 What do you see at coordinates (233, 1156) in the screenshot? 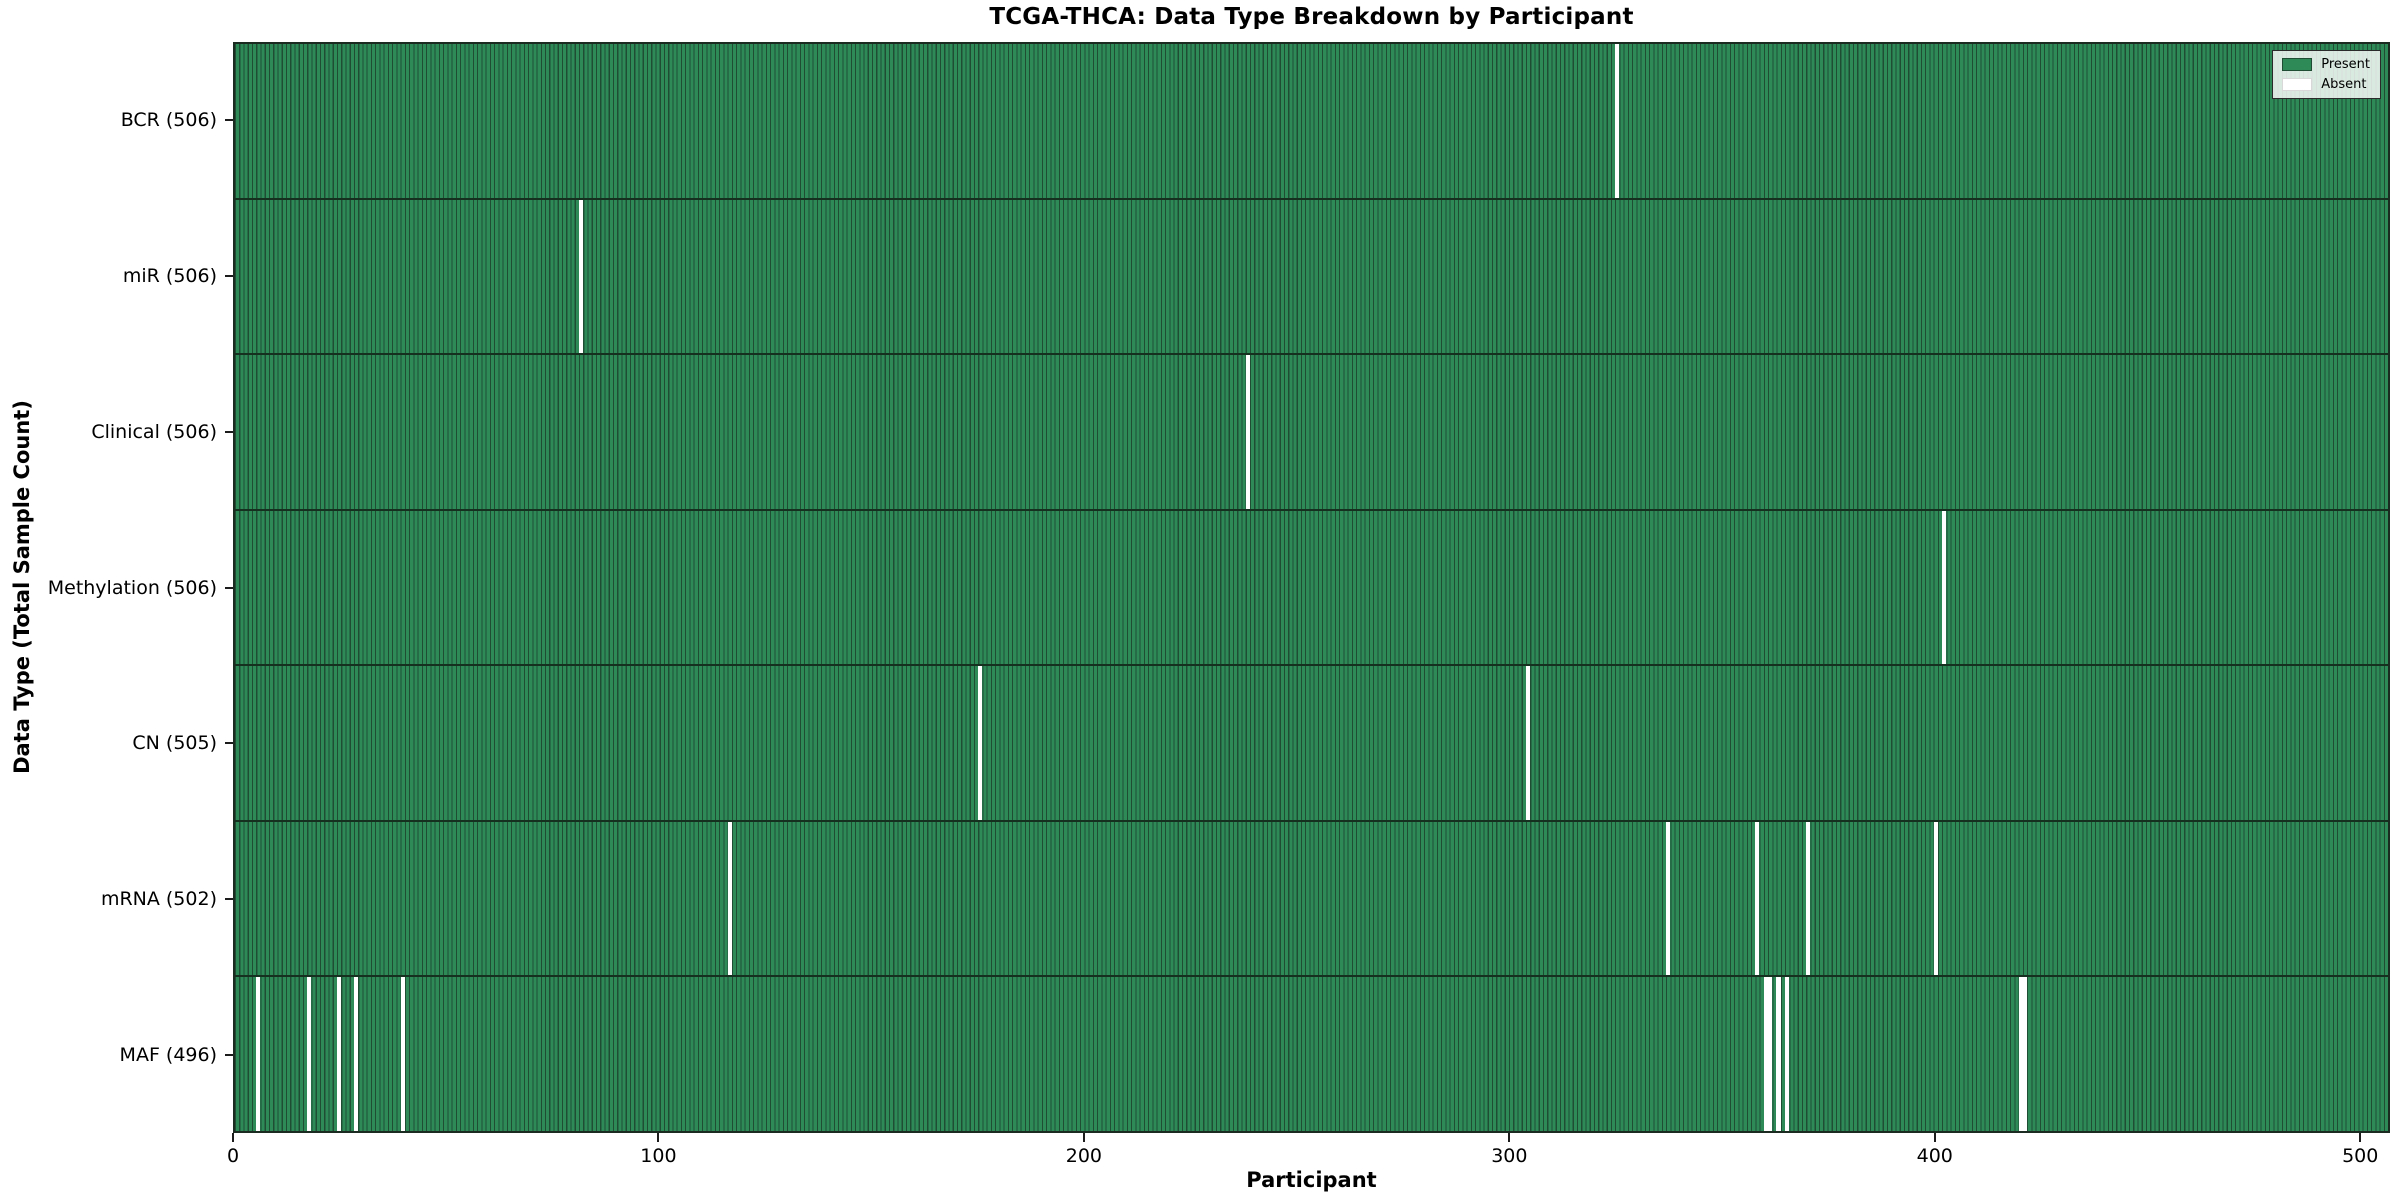
I see `x-tick-label: 0` at bounding box center [233, 1156].